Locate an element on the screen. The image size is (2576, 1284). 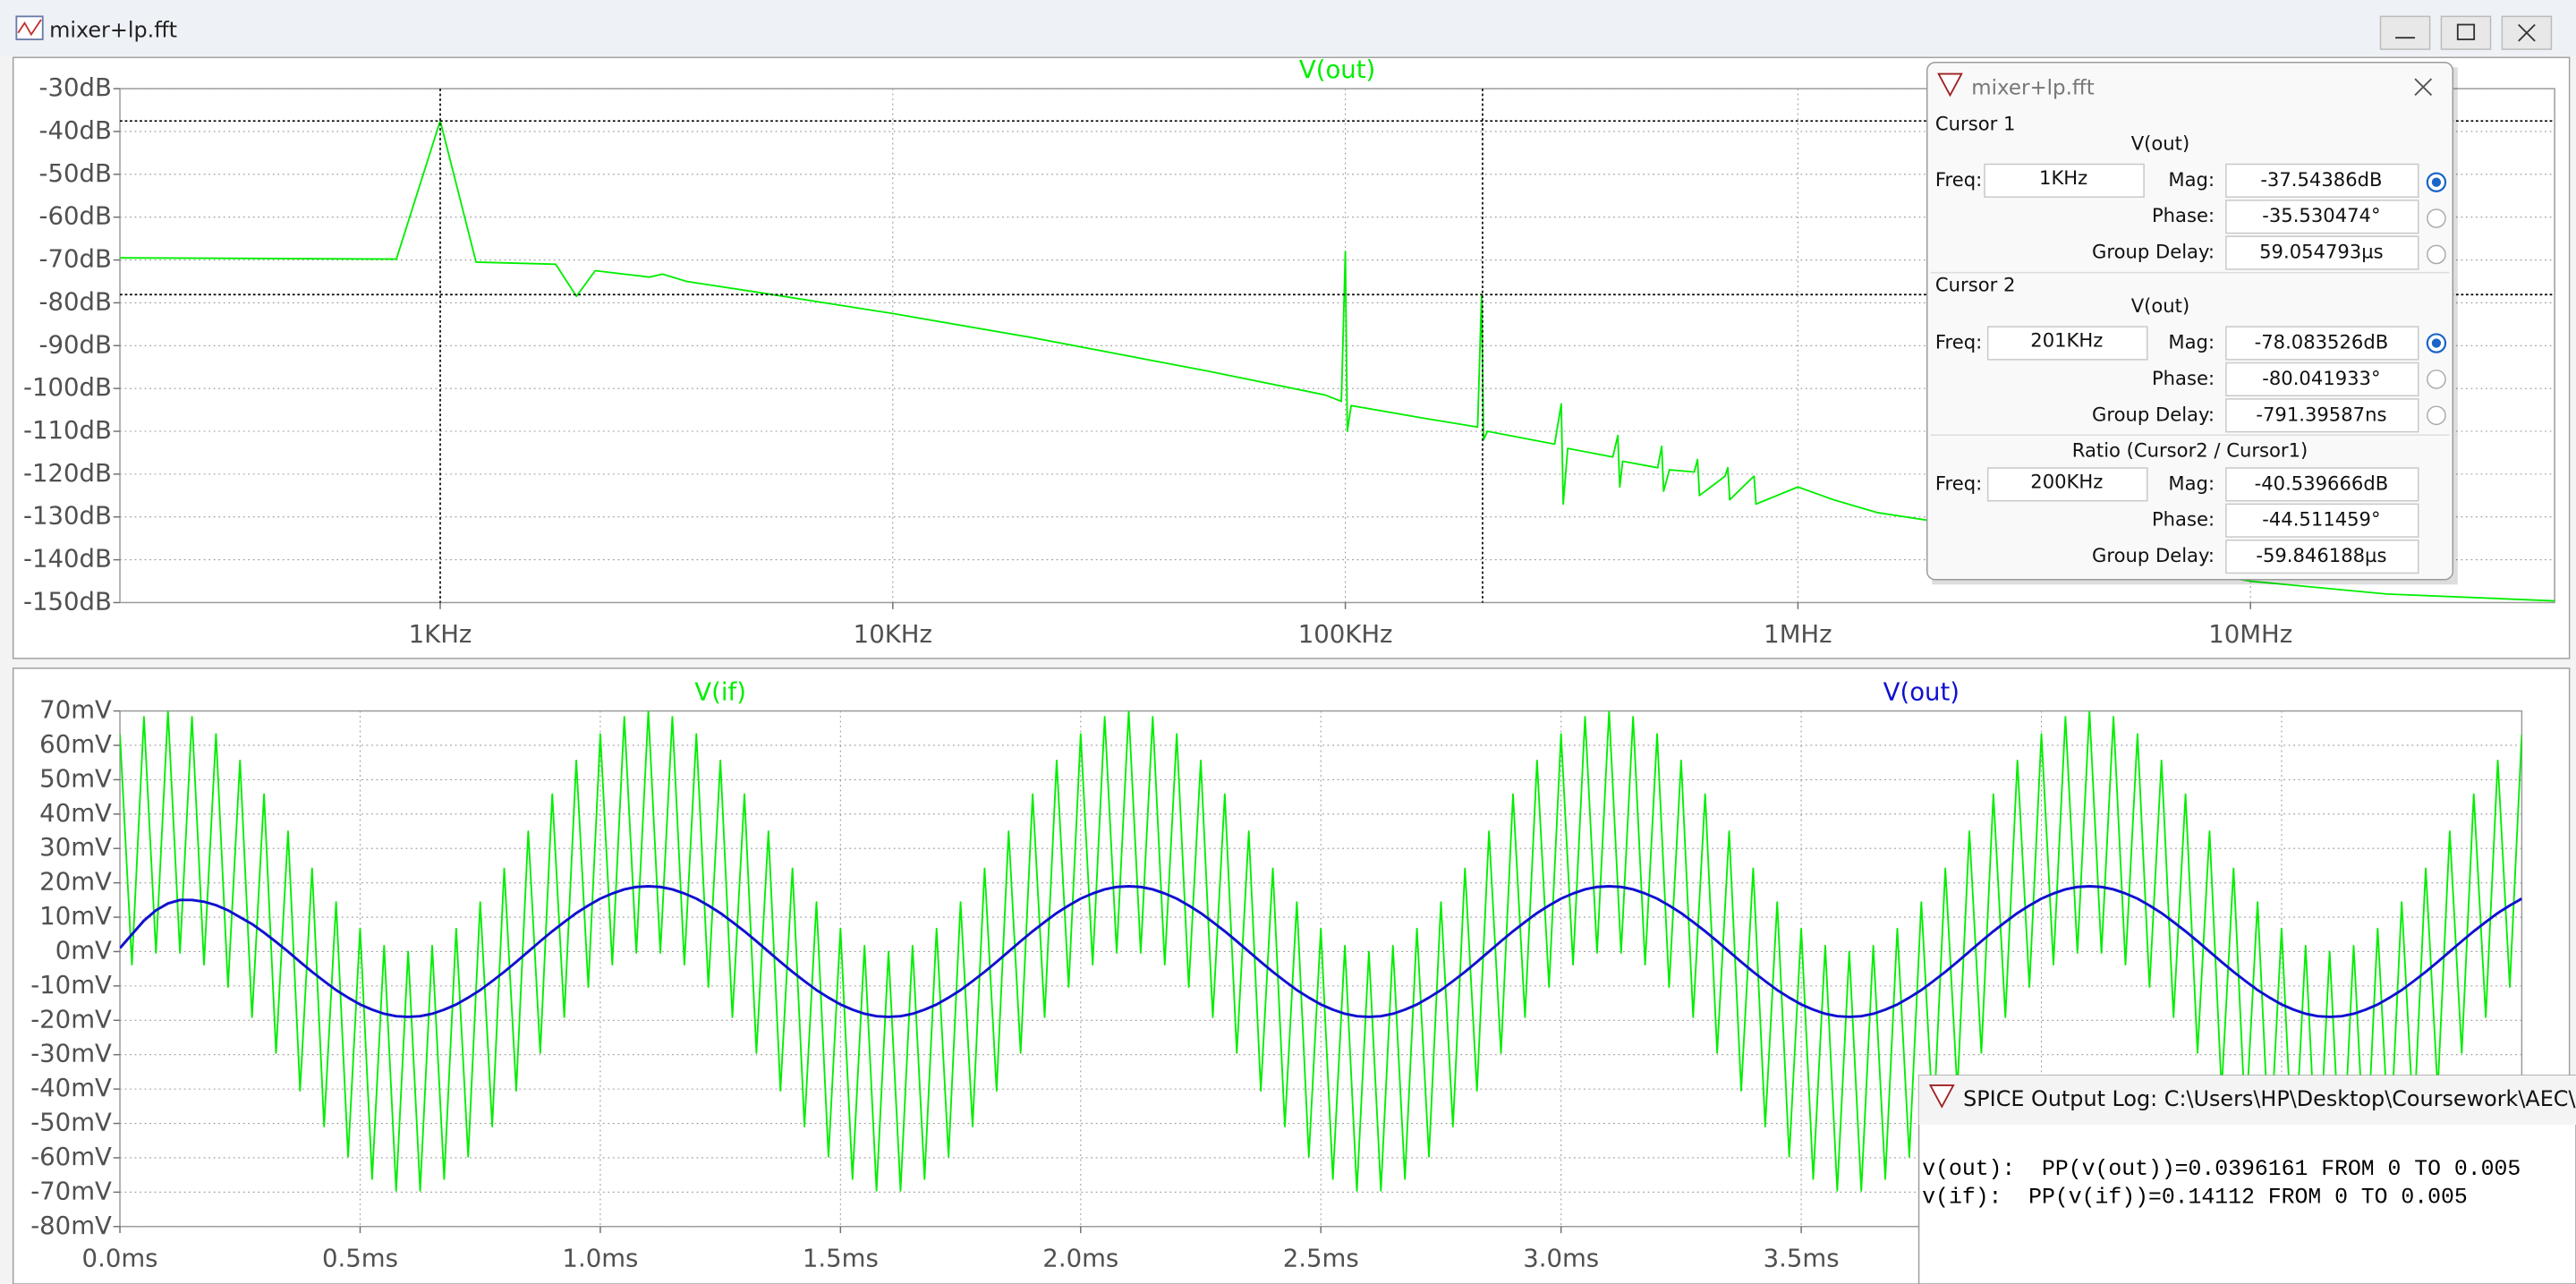
x-tick-label: 1.0ms is located at coordinates (600, 1258).